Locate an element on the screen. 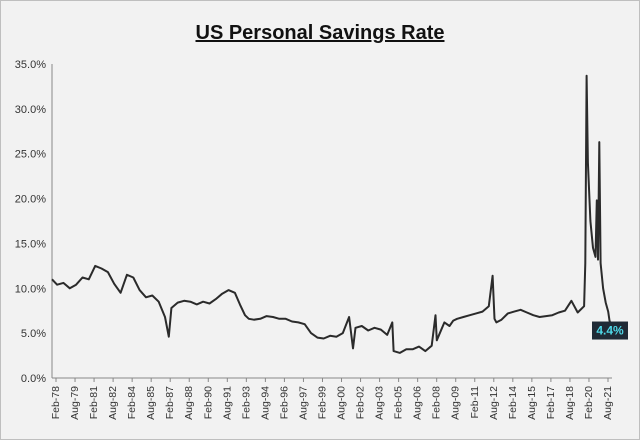 This screenshot has width=640, height=440. x-tick-label: Aug-91 is located at coordinates (227, 403).